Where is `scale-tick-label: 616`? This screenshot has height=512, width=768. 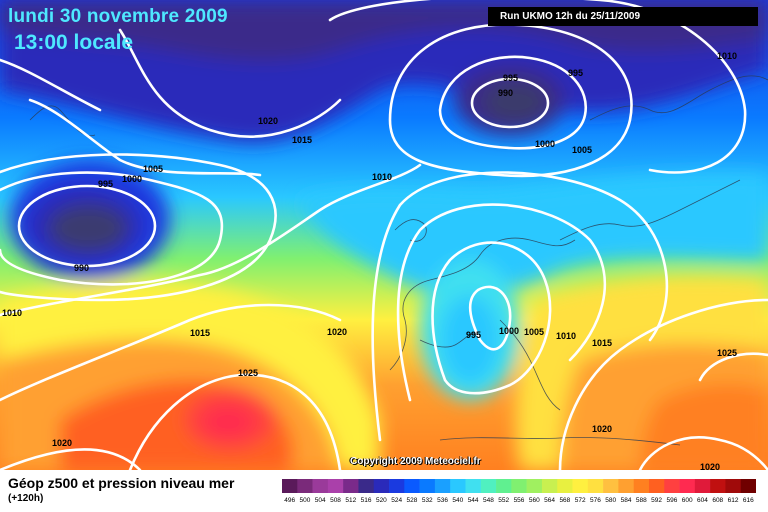 scale-tick-label: 616 is located at coordinates (748, 500).